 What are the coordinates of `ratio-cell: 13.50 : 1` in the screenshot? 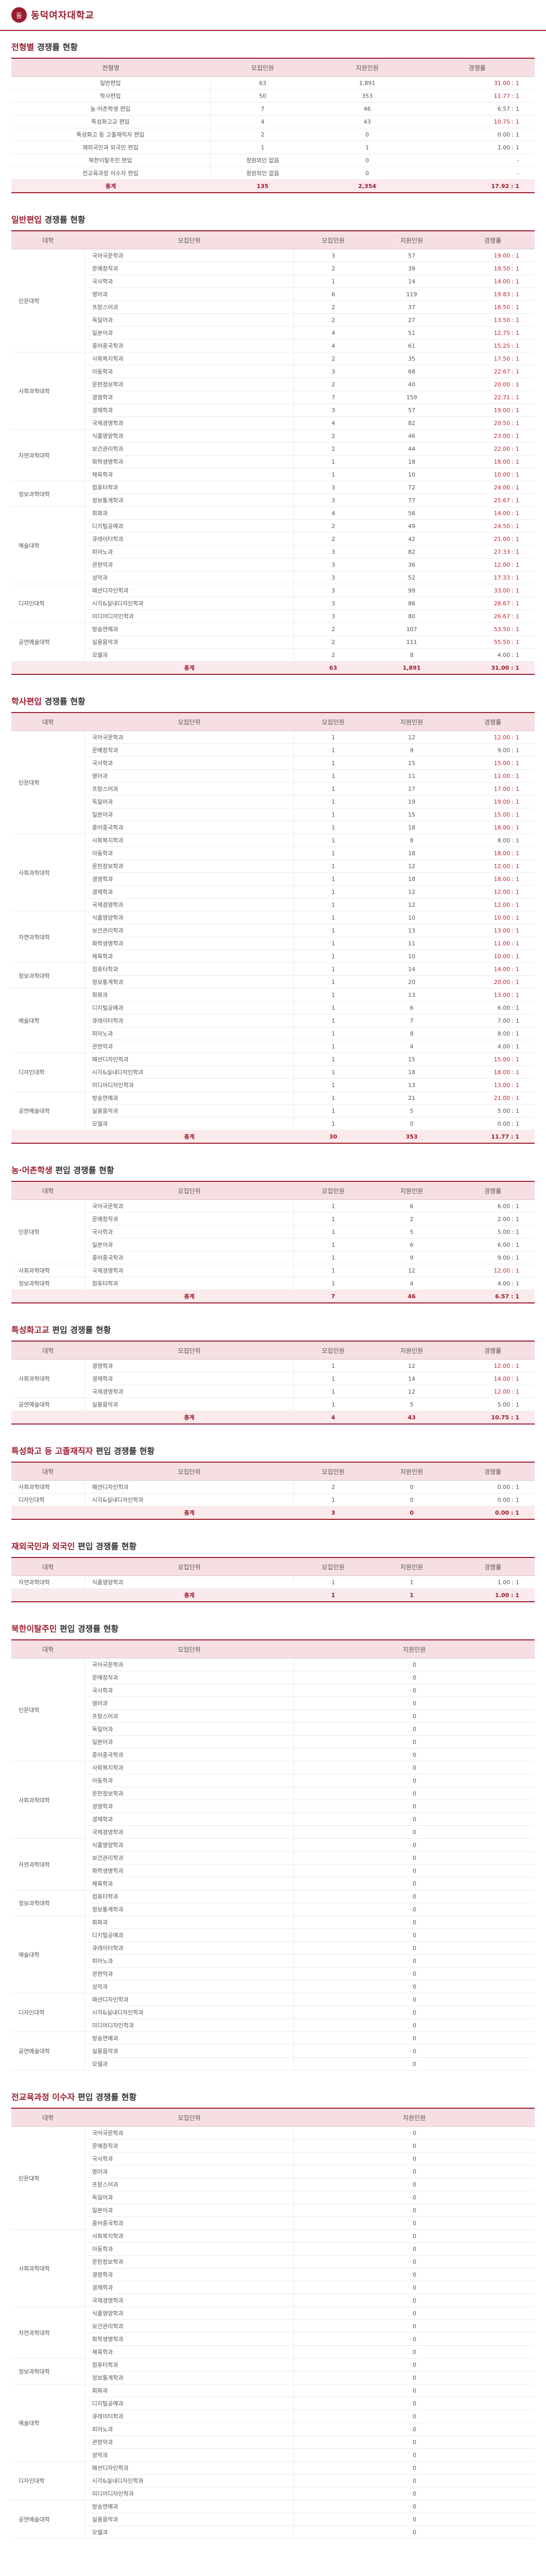 It's located at (493, 320).